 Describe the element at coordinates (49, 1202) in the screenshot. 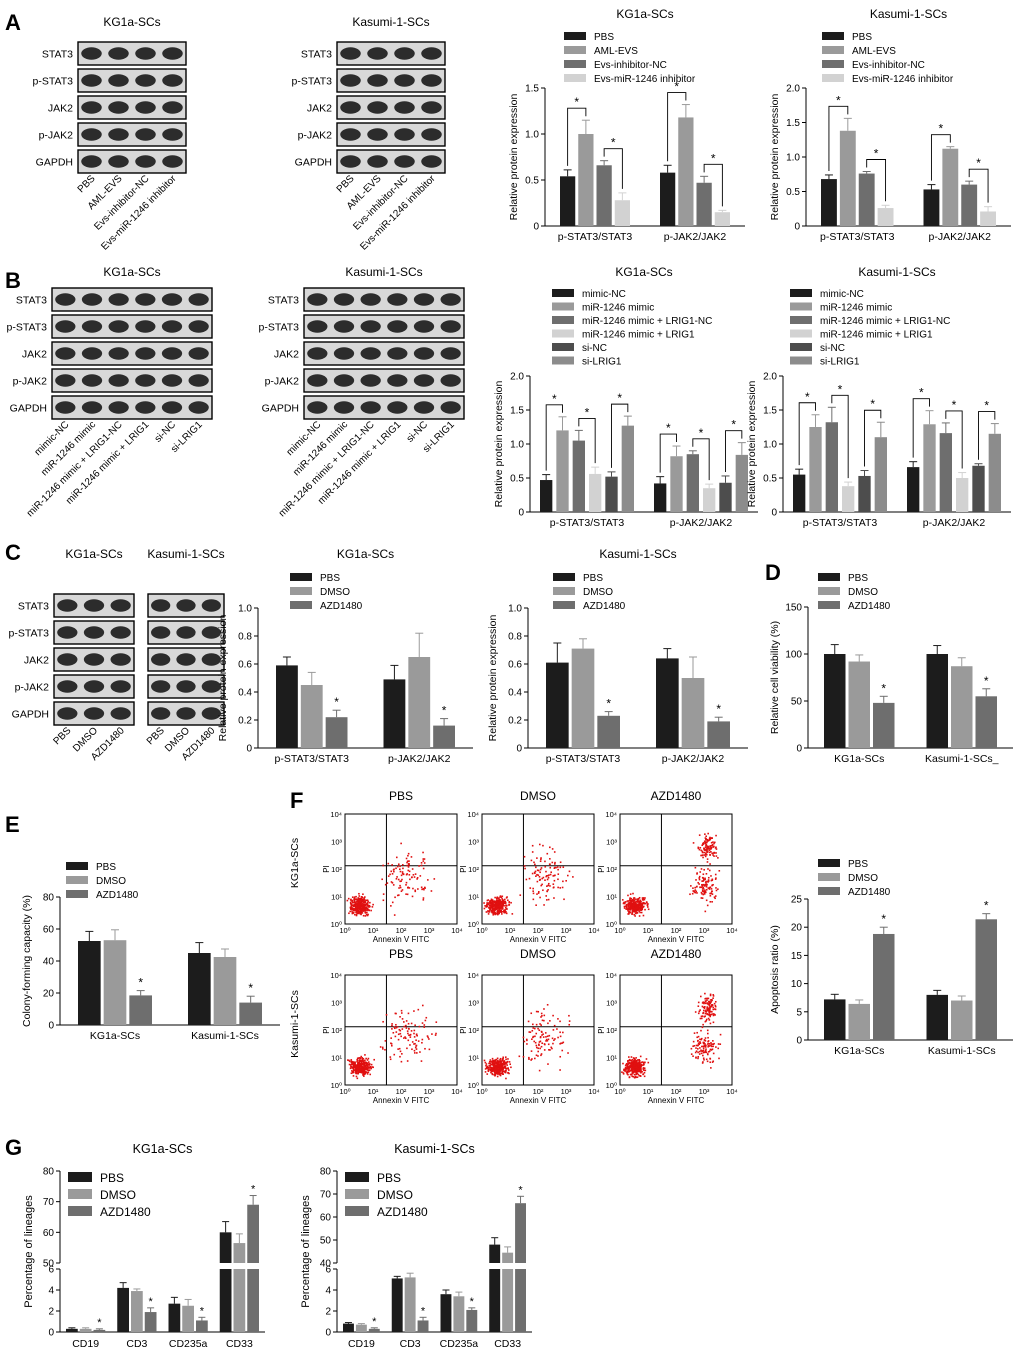

I see `y-tick-label: 70` at that location.